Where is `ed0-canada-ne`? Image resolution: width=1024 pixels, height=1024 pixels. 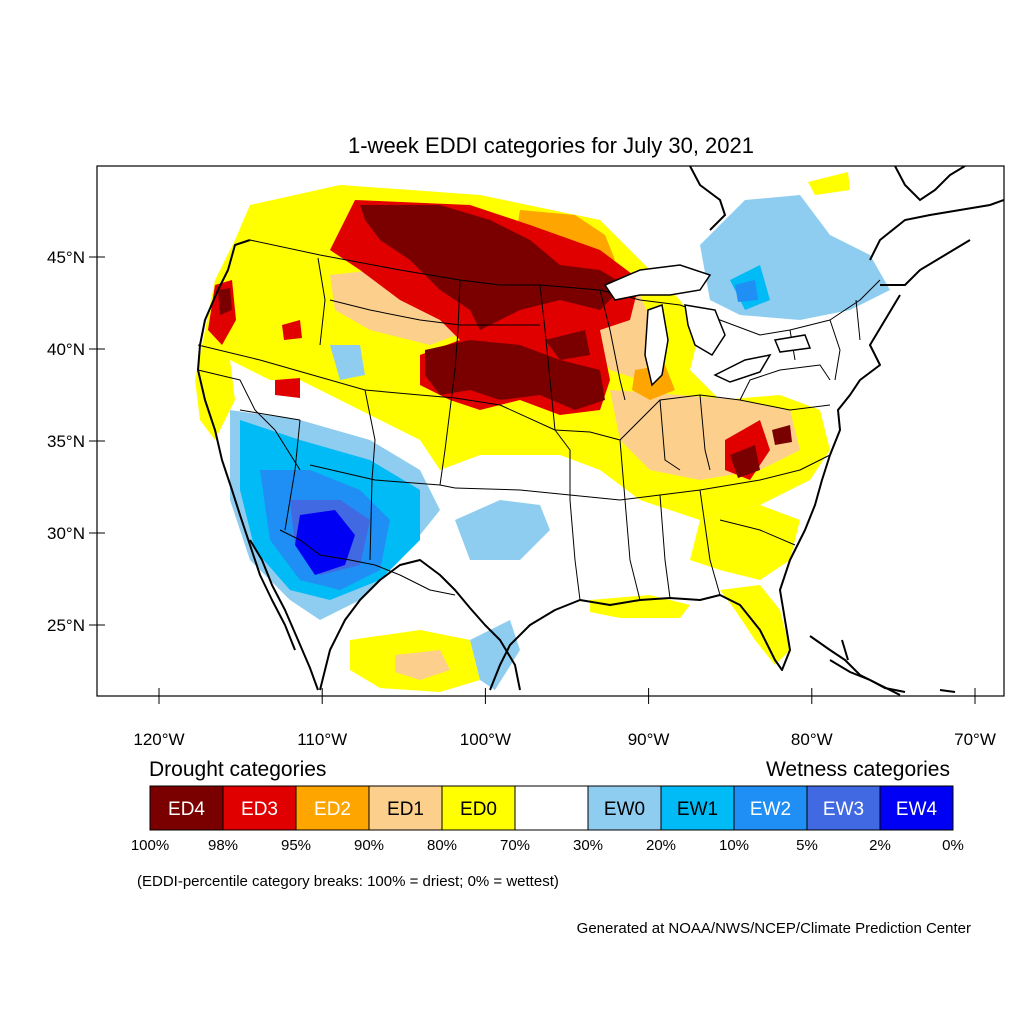 ed0-canada-ne is located at coordinates (829, 183).